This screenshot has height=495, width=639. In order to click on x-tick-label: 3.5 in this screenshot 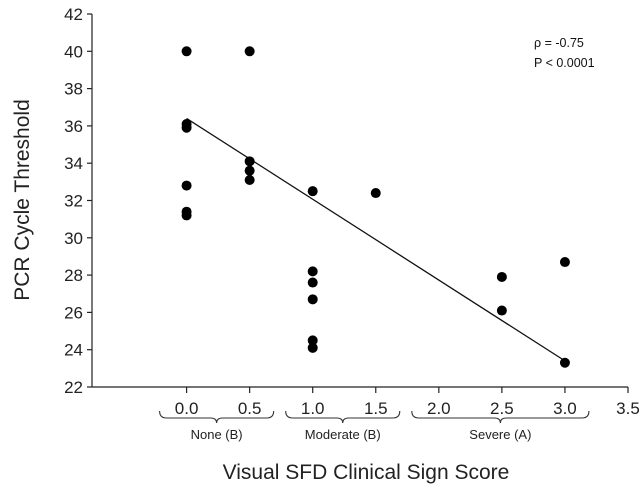, I will do `click(627, 408)`.